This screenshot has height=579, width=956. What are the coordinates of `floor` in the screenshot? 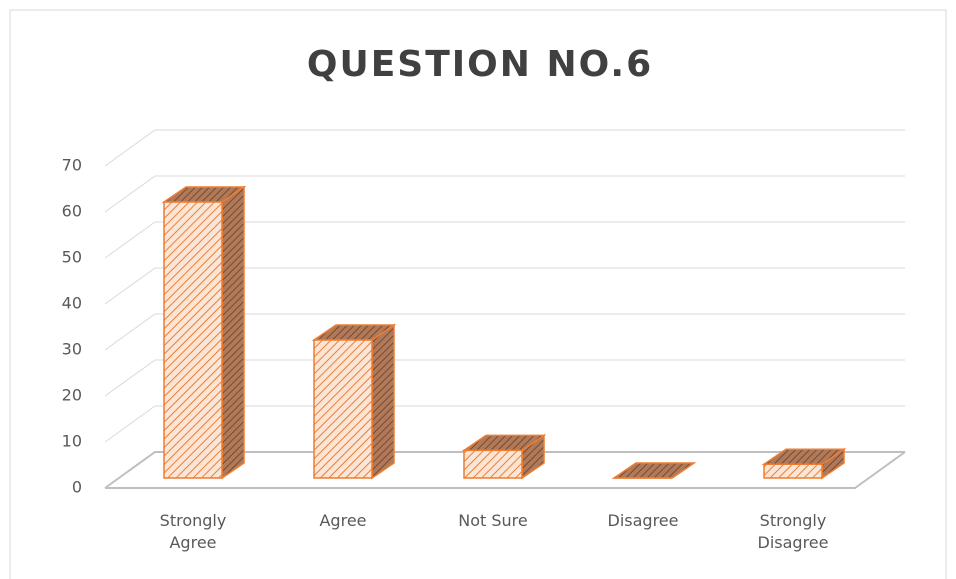 It's located at (505, 470).